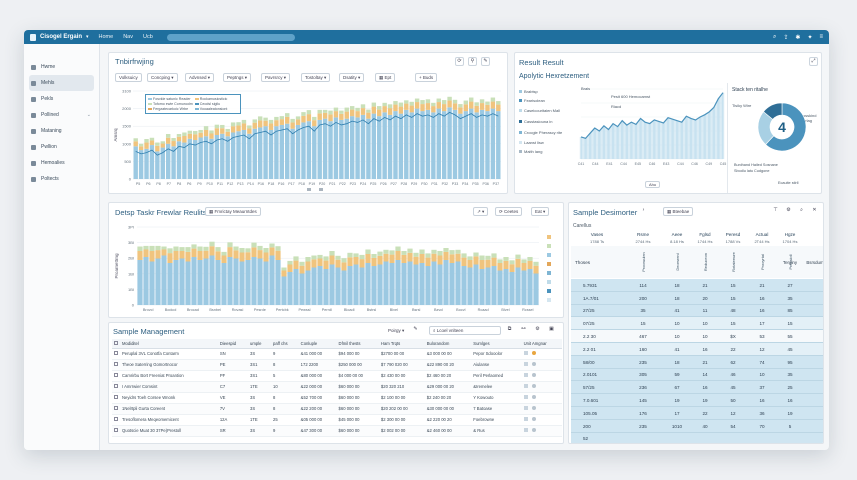 The width and height of the screenshot is (857, 480). I want to click on menu-icon: ≡, so click(821, 37).